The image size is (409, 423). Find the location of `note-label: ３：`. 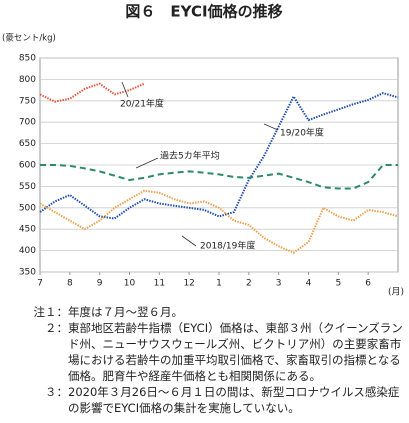

note-label: ３： is located at coordinates (56, 392).